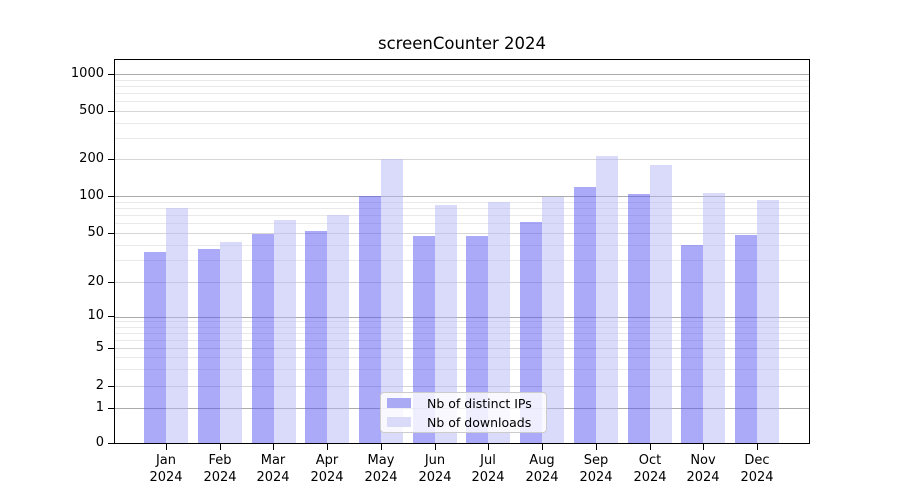  What do you see at coordinates (703, 460) in the screenshot?
I see `month-label: Nov` at bounding box center [703, 460].